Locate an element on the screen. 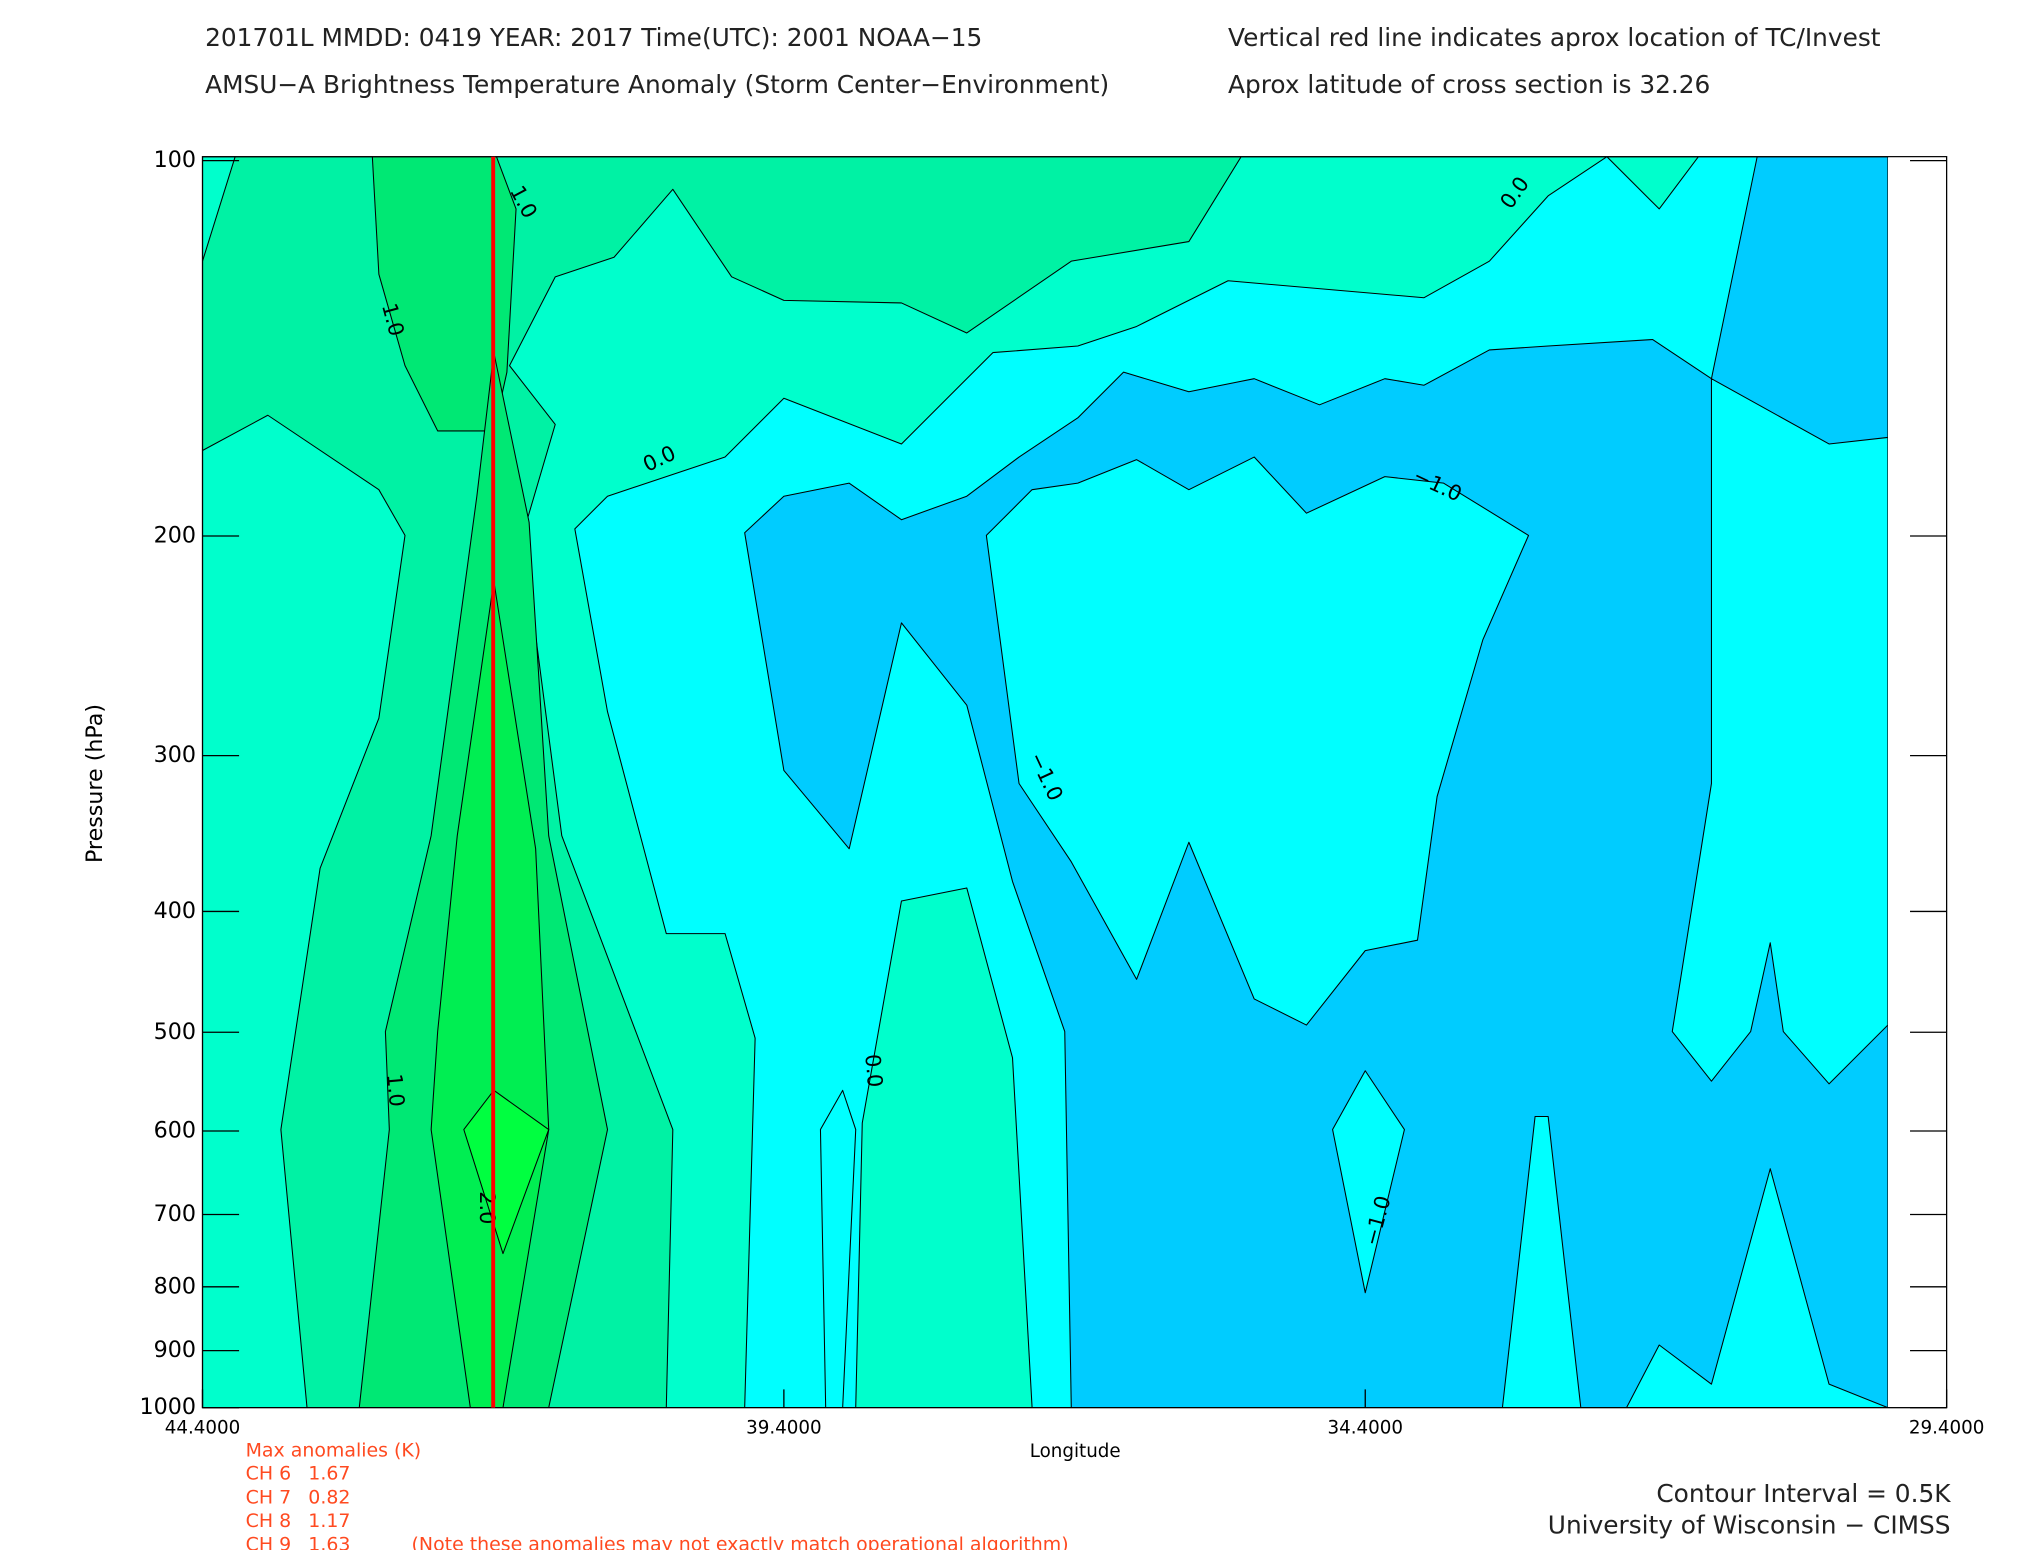 This screenshot has height=1550, width=2025. x-axis-label: Longitude is located at coordinates (1075, 1451).